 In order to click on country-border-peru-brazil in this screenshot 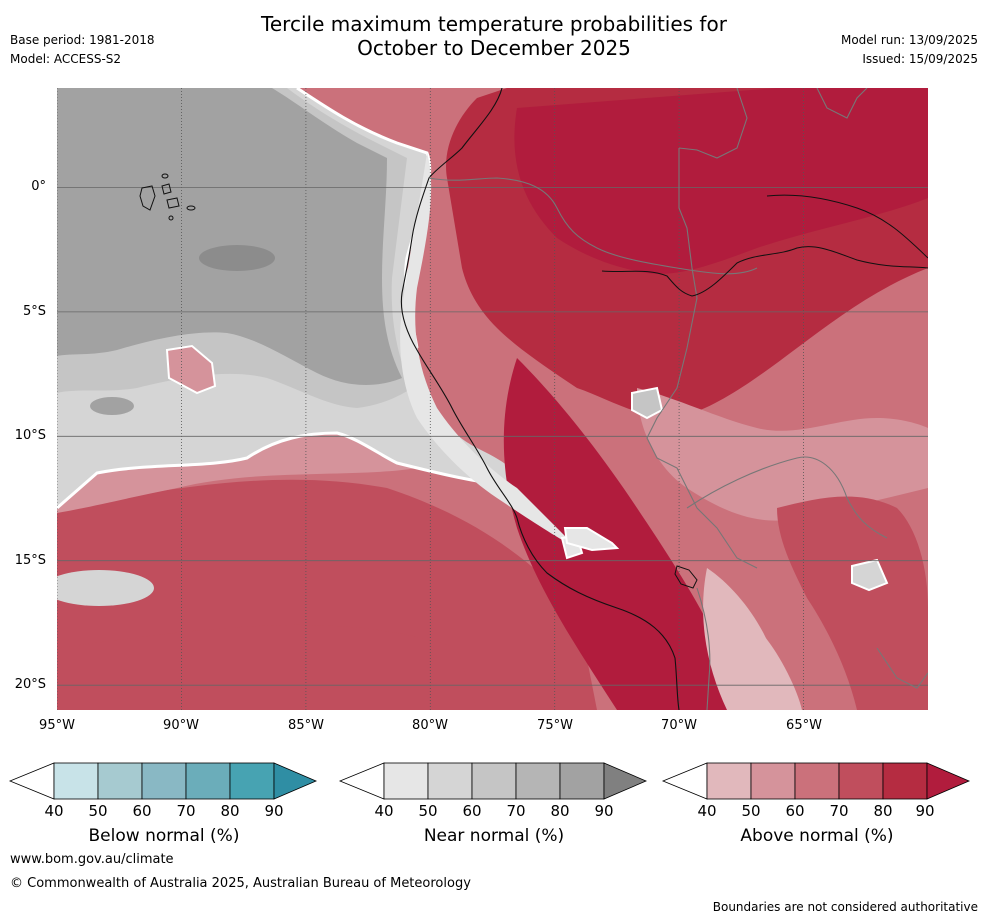, I will do `click(702, 358)`.